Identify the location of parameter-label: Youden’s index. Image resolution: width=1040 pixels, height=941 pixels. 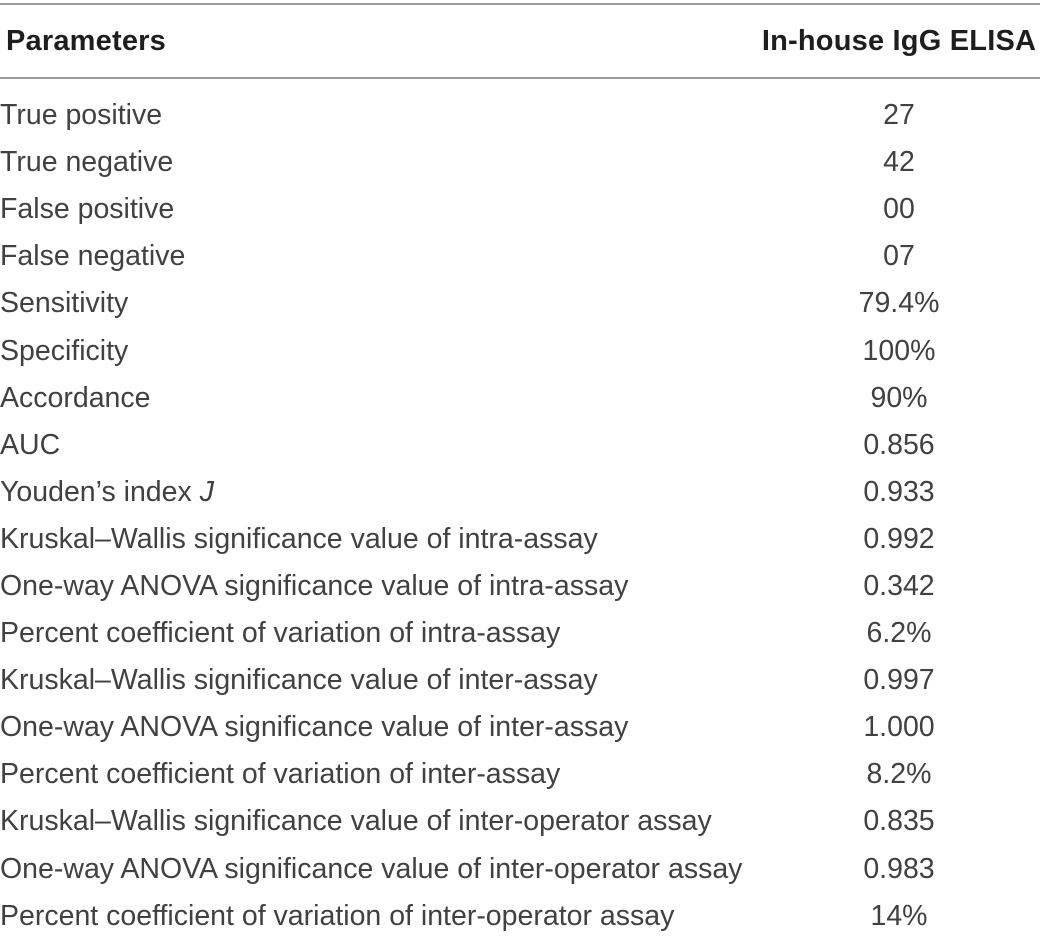
(100, 491).